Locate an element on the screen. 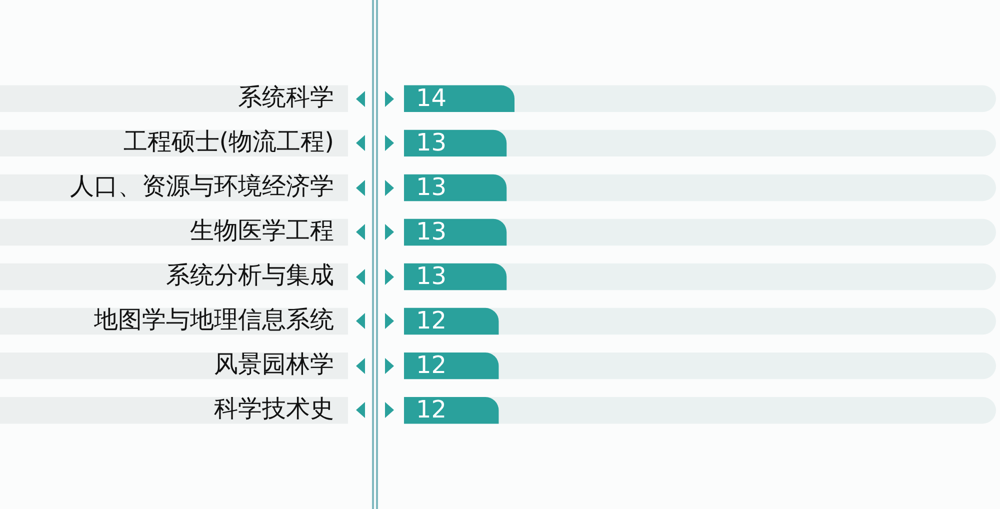  y-tick-label: 人口、资源与环境经济学 is located at coordinates (202, 186).